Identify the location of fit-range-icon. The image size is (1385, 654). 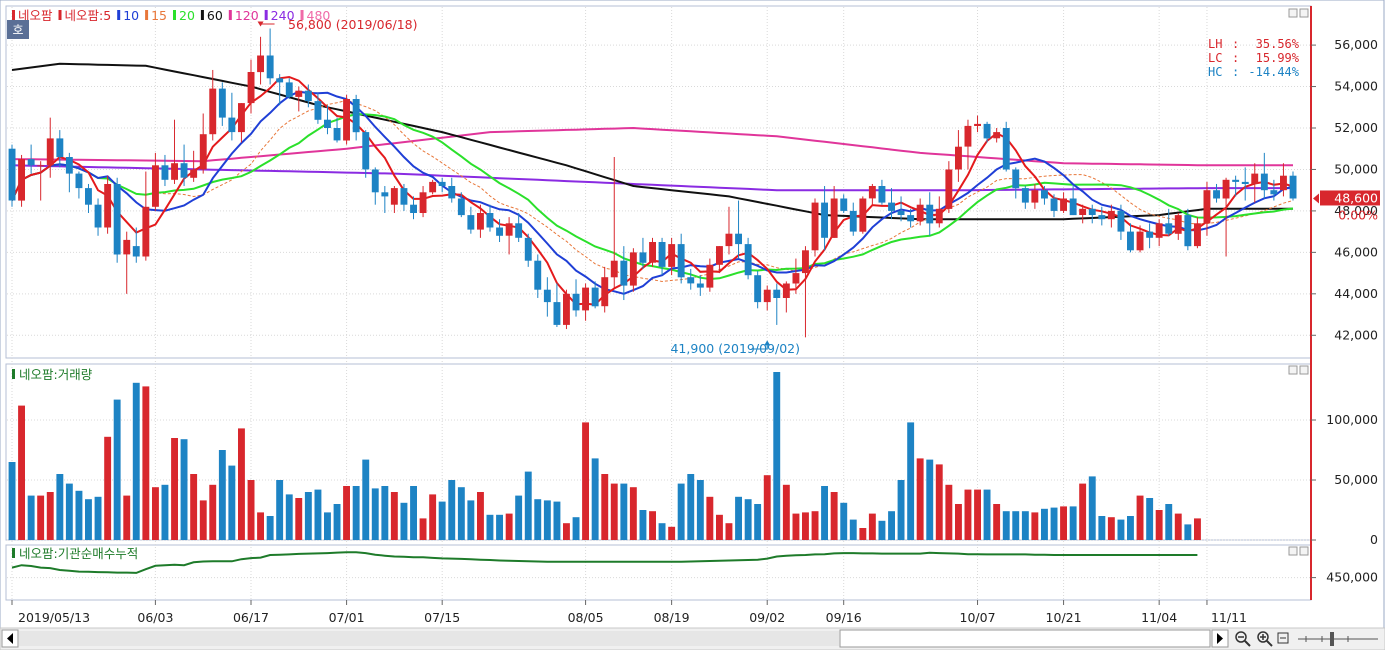
(1283, 638).